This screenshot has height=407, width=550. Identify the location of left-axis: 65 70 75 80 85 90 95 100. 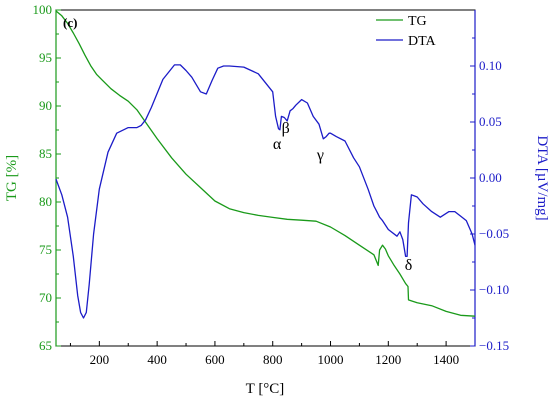
(47, 177).